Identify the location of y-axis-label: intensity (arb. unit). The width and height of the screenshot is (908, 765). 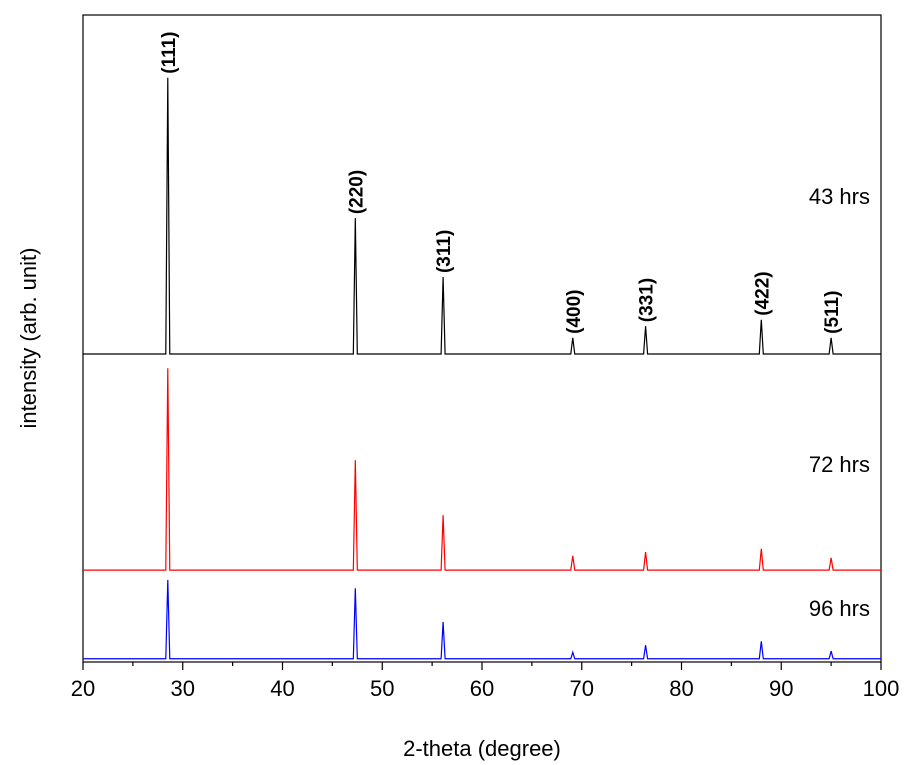
(28, 338).